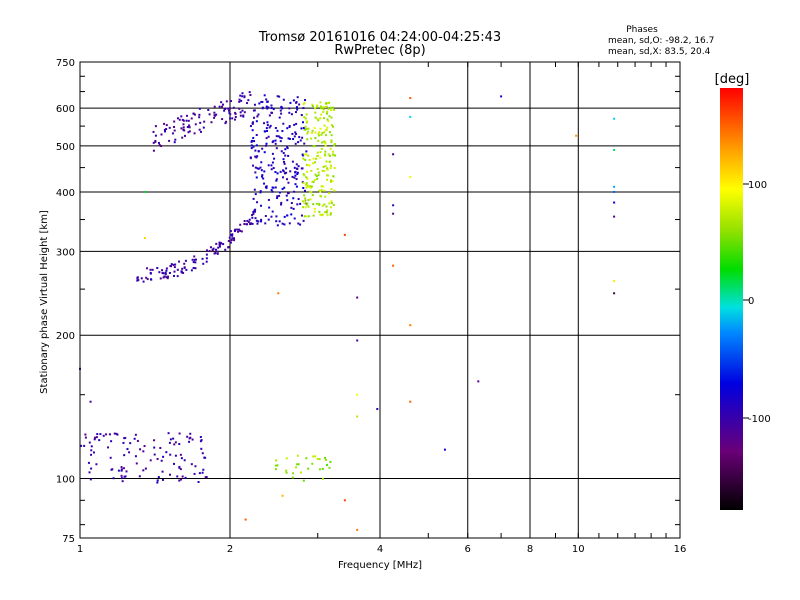 Image resolution: width=800 pixels, height=600 pixels. I want to click on chart-subtitle: RwPretec (8p), so click(379, 50).